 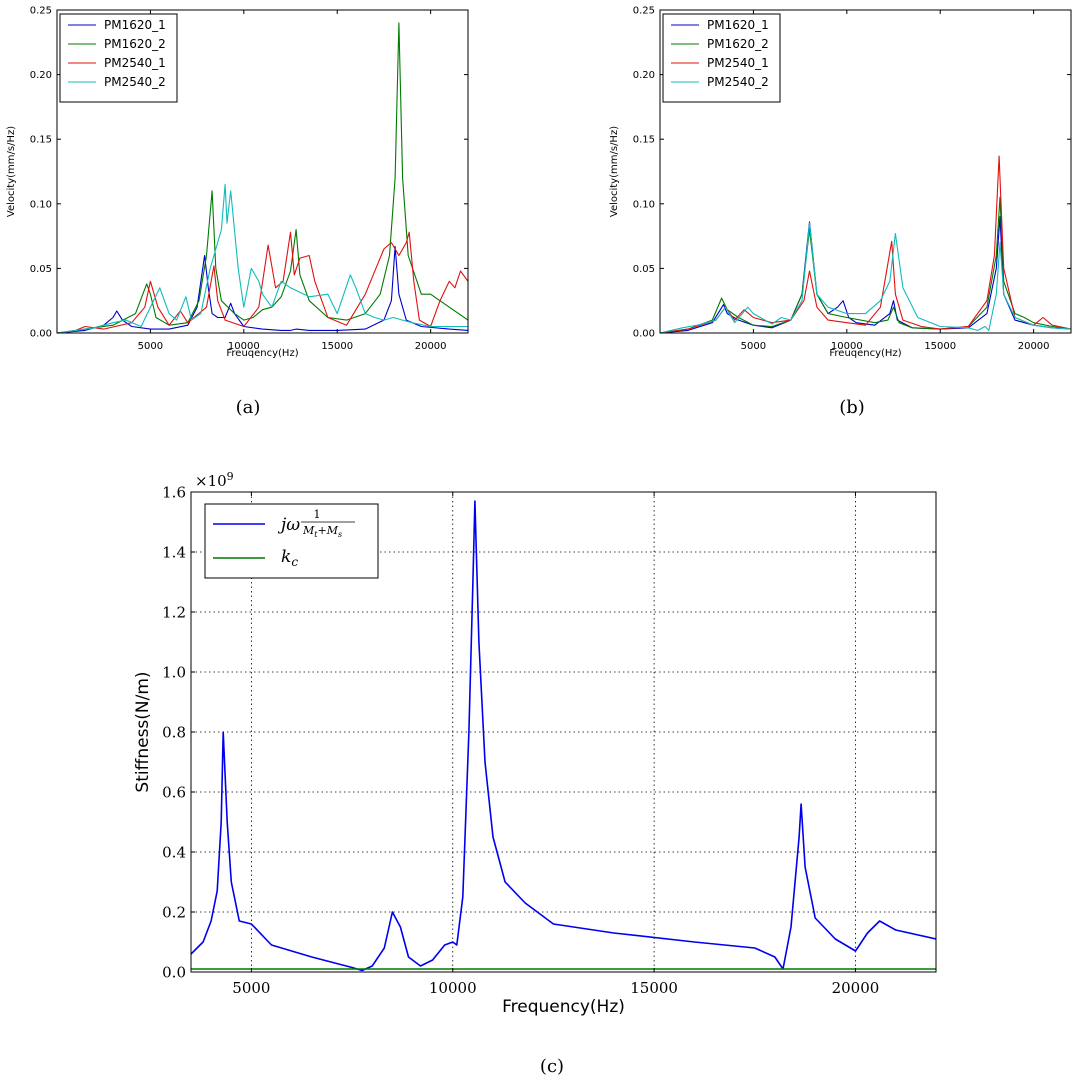 What do you see at coordinates (143, 731) in the screenshot?
I see `y-axis-label: Stiffness(N/m)` at bounding box center [143, 731].